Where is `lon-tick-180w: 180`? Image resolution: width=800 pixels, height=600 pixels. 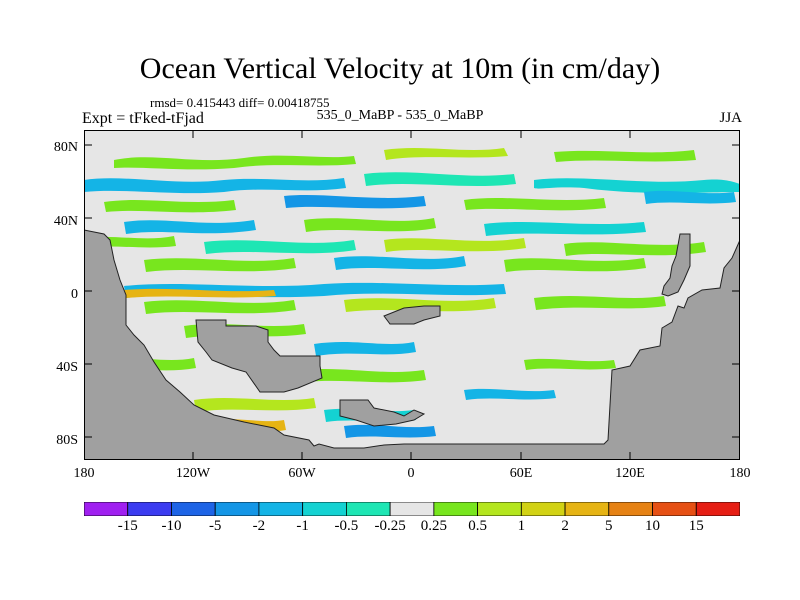
lon-tick-180w: 180 is located at coordinates (84, 473).